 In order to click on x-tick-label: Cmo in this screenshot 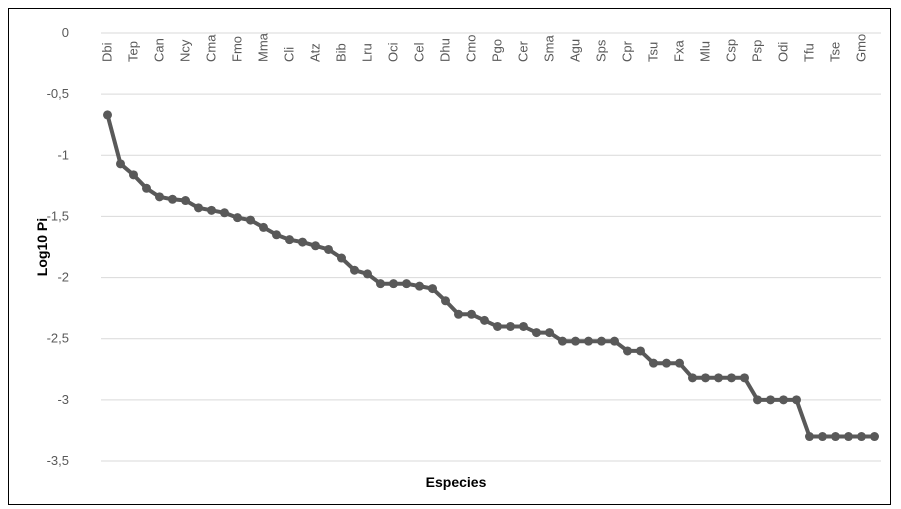, I will do `click(471, 48)`.